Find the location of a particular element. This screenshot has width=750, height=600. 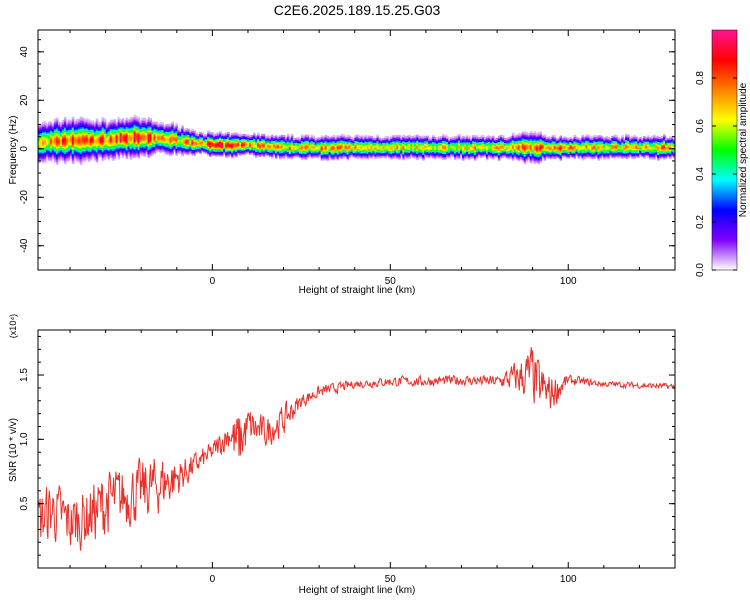

colorbar-tick-label: 0.2 is located at coordinates (700, 222).